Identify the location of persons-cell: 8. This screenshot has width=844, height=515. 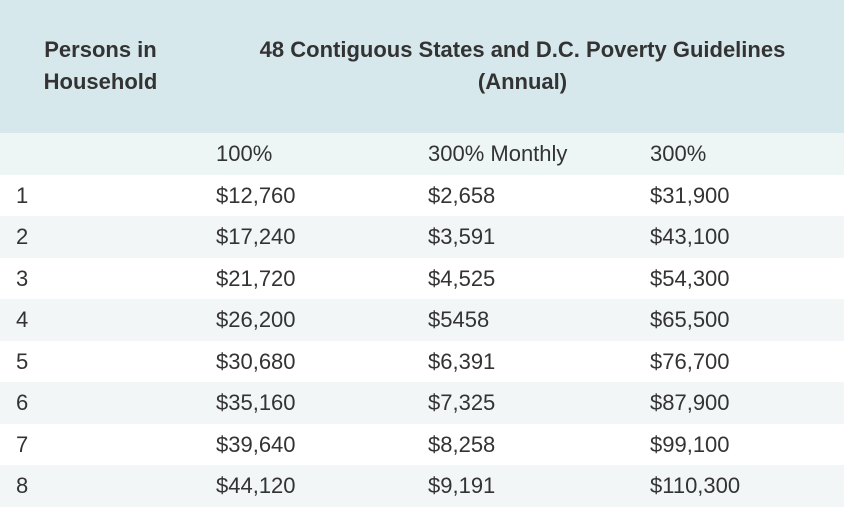
(22, 485).